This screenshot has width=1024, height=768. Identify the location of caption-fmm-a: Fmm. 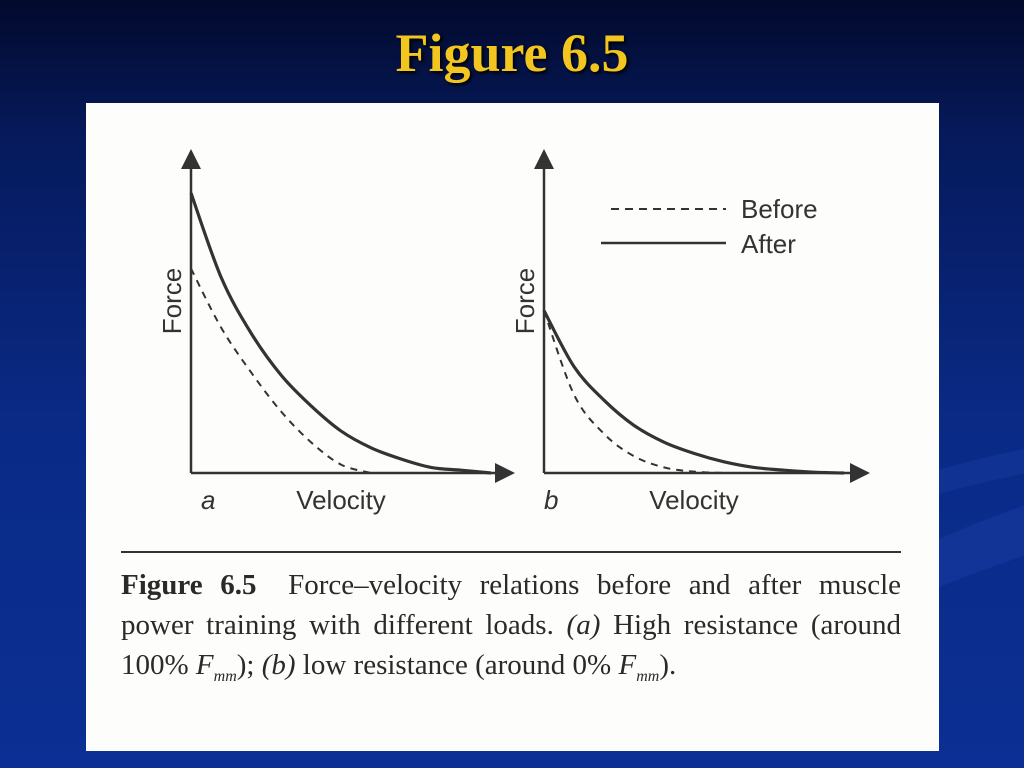
(216, 667).